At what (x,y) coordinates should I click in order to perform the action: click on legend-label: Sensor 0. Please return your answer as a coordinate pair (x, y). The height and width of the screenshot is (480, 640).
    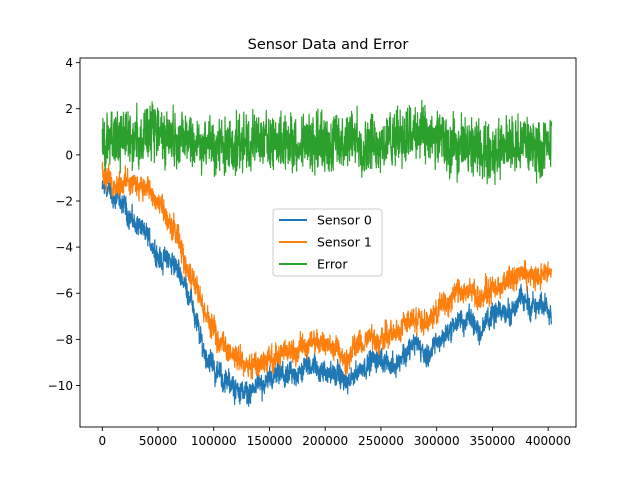
    Looking at the image, I should click on (344, 220).